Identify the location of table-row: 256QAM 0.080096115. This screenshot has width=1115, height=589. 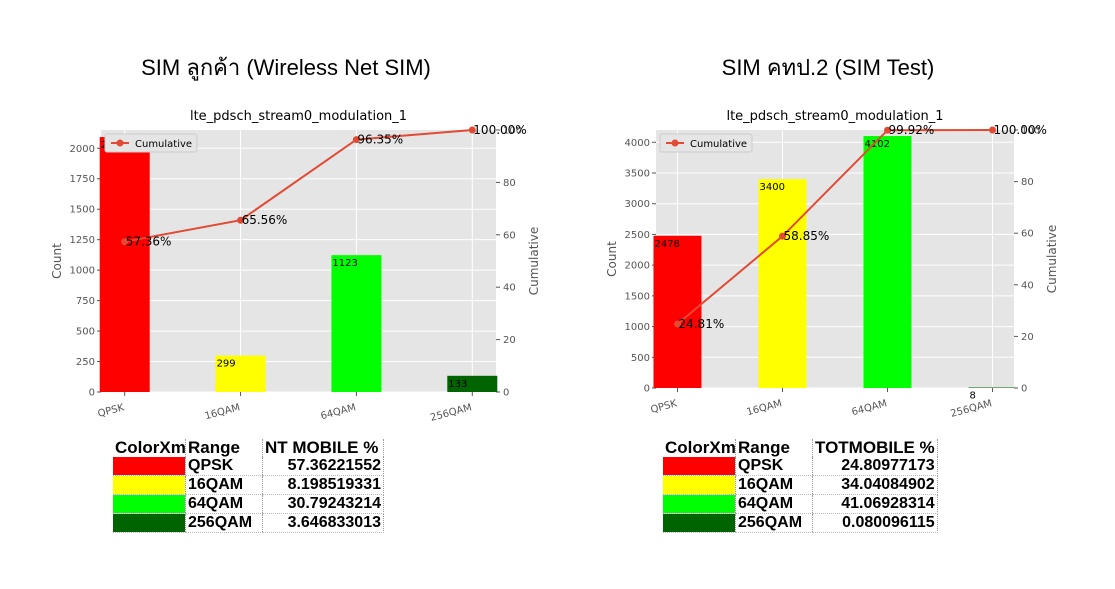
(800, 523).